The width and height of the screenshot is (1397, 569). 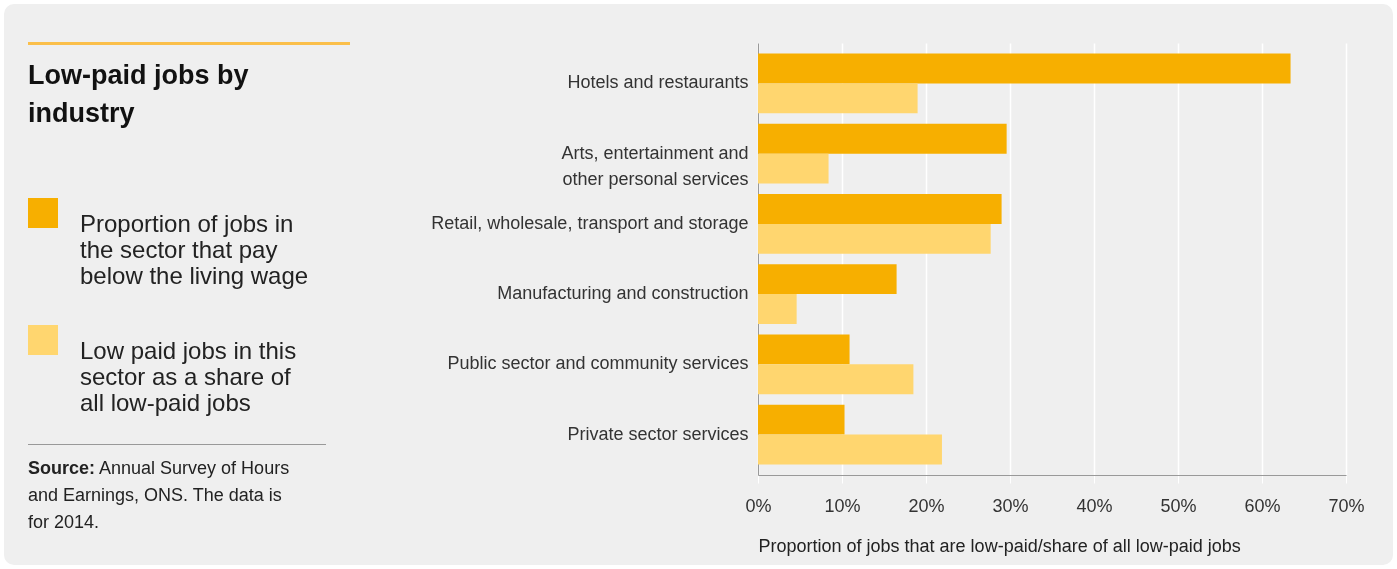 I want to click on x-tick-label: 60%, so click(x=1262, y=505).